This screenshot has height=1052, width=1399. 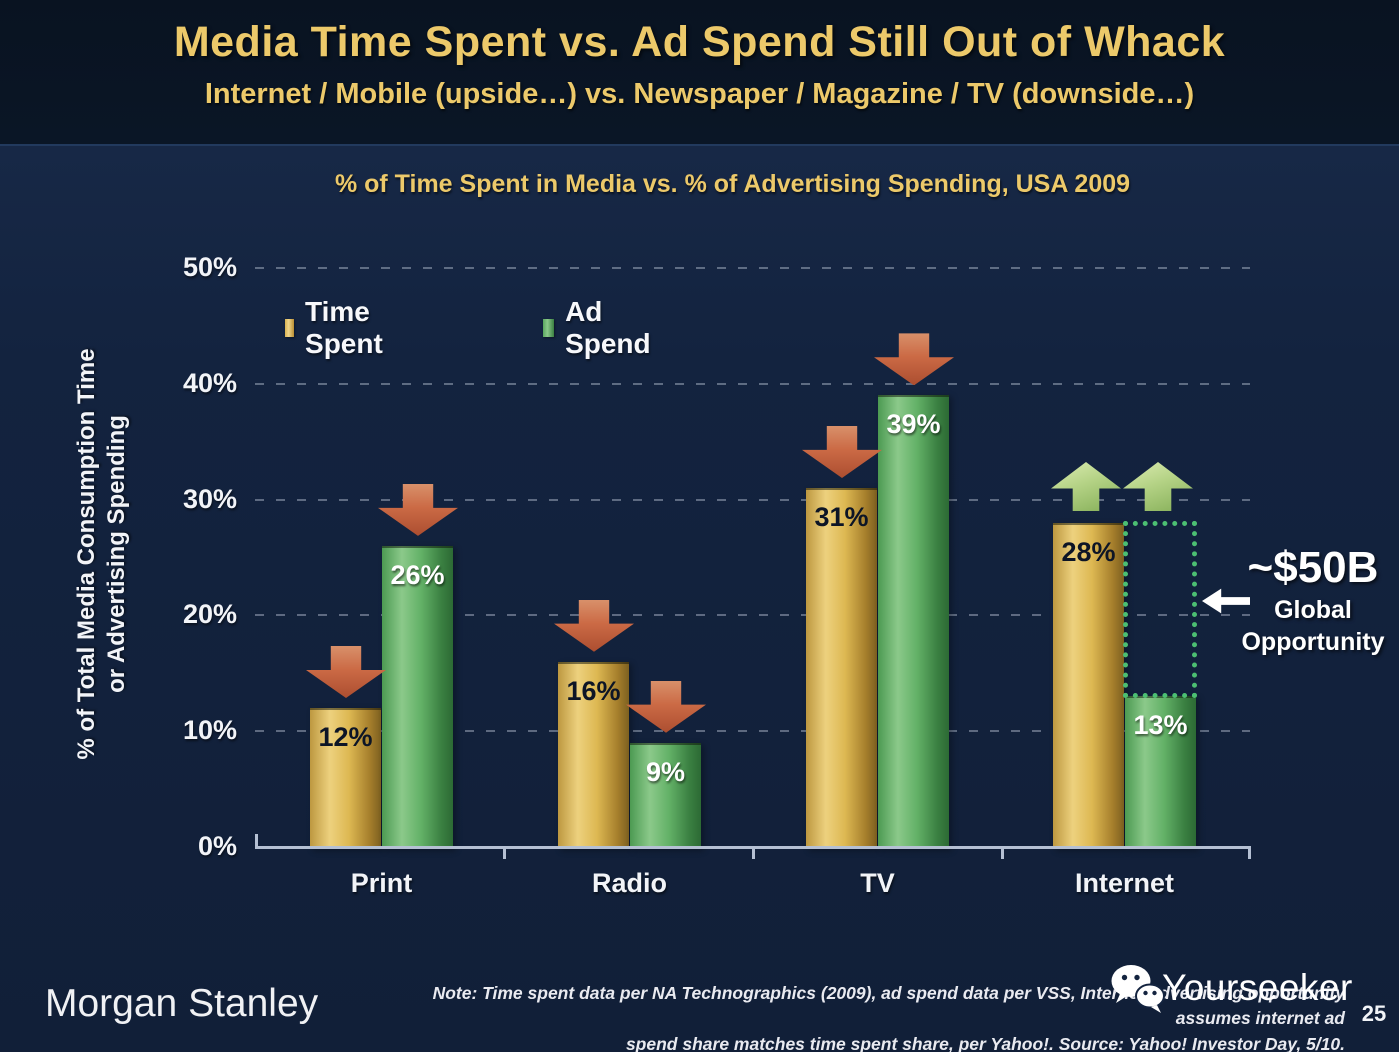 I want to click on opportunity-label-line1: Global, so click(x=1313, y=610).